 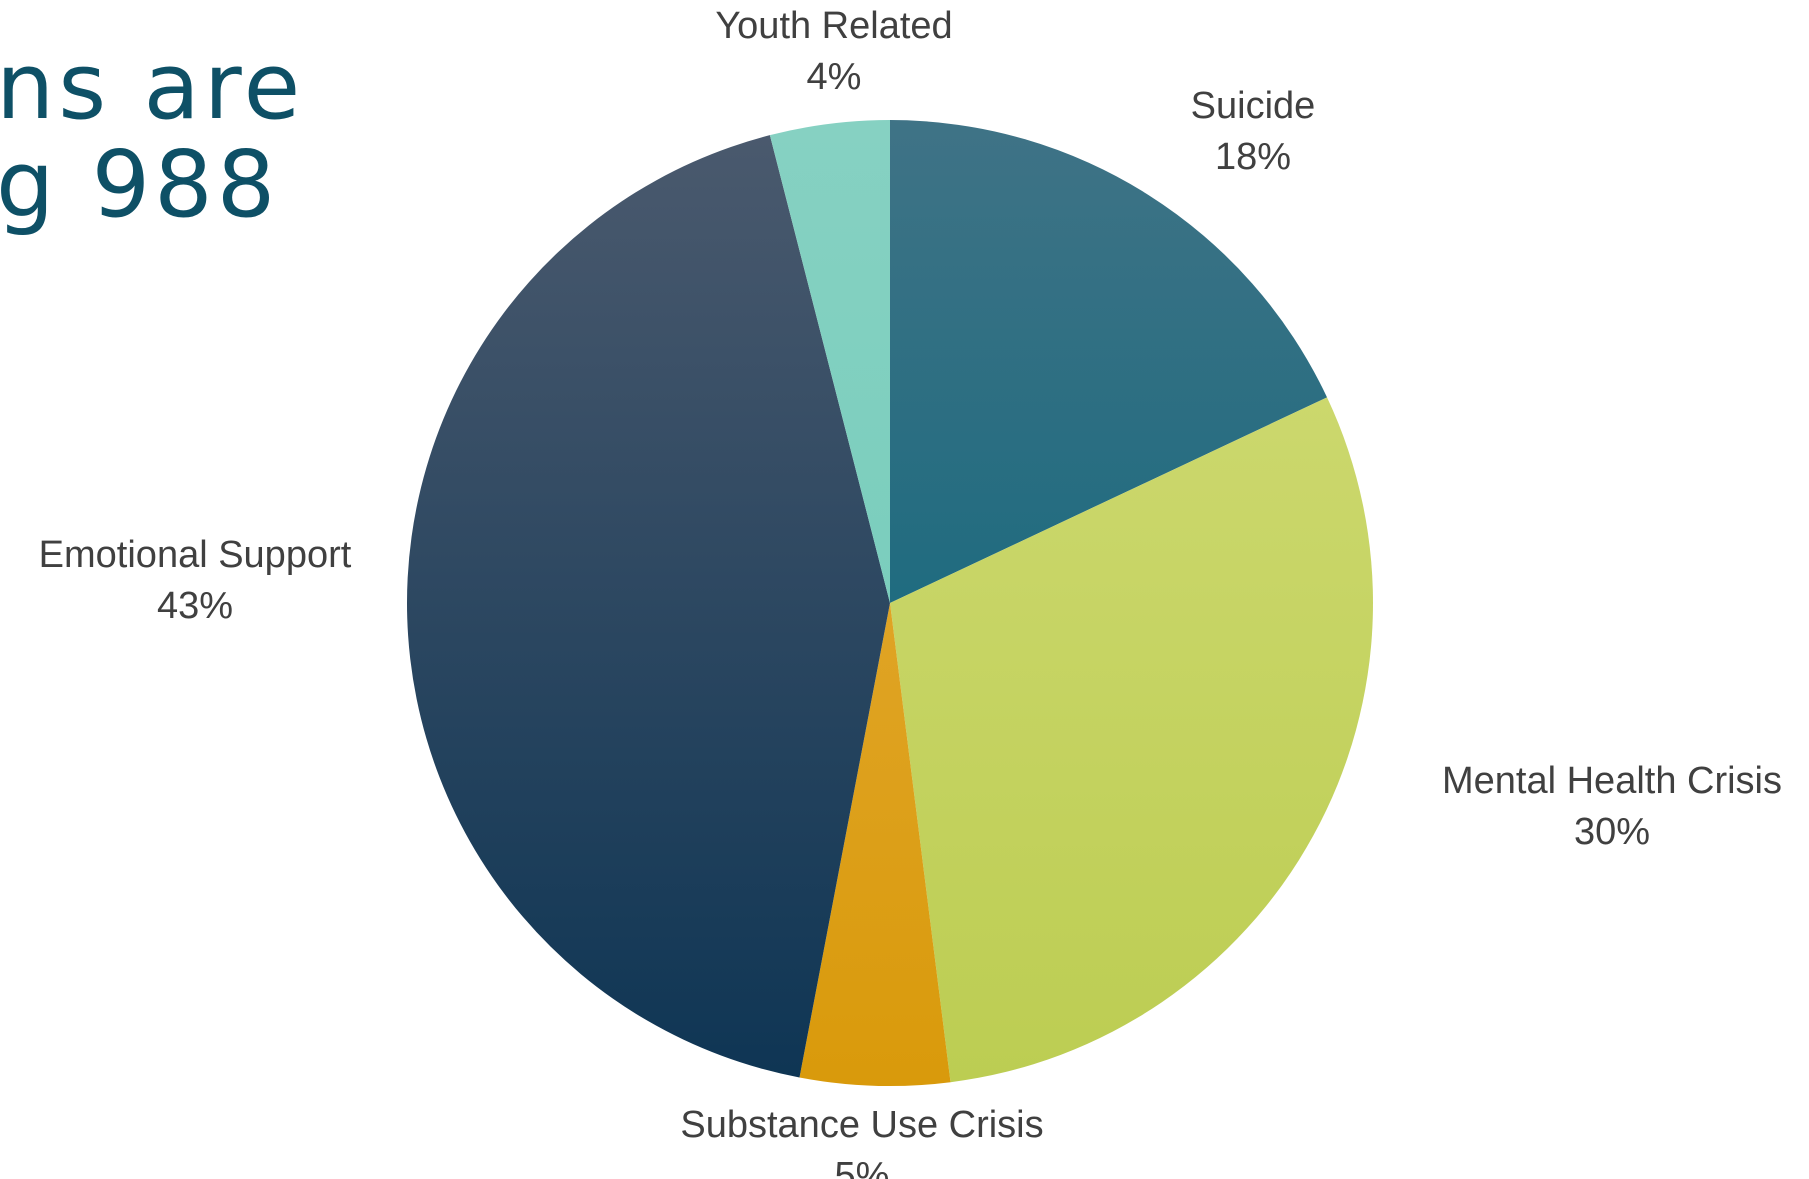 What do you see at coordinates (195, 606) in the screenshot?
I see `slice-value-emotional-support: 43%` at bounding box center [195, 606].